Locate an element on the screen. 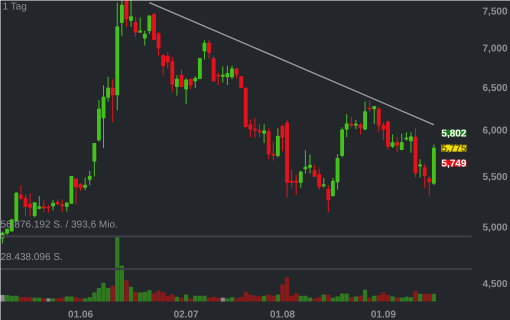  chart-title: 1 Tag is located at coordinates (14, 7).